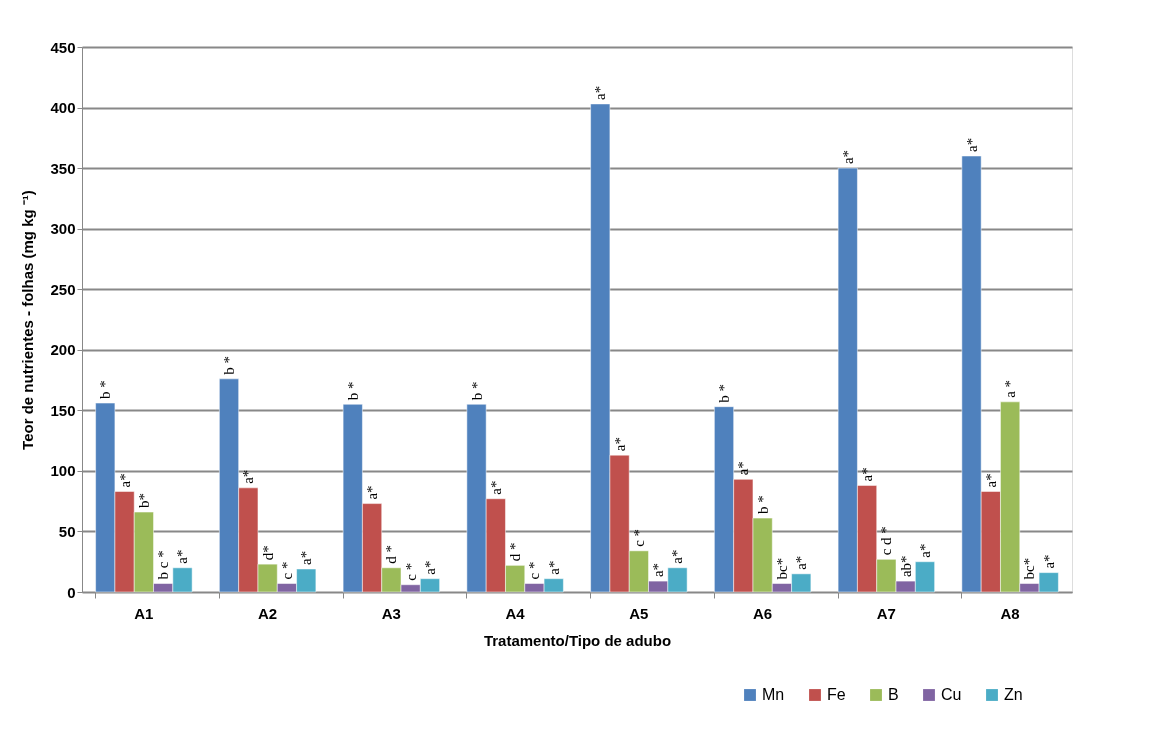 The width and height of the screenshot is (1176, 738). I want to click on x-tick-label: A8, so click(1010, 613).